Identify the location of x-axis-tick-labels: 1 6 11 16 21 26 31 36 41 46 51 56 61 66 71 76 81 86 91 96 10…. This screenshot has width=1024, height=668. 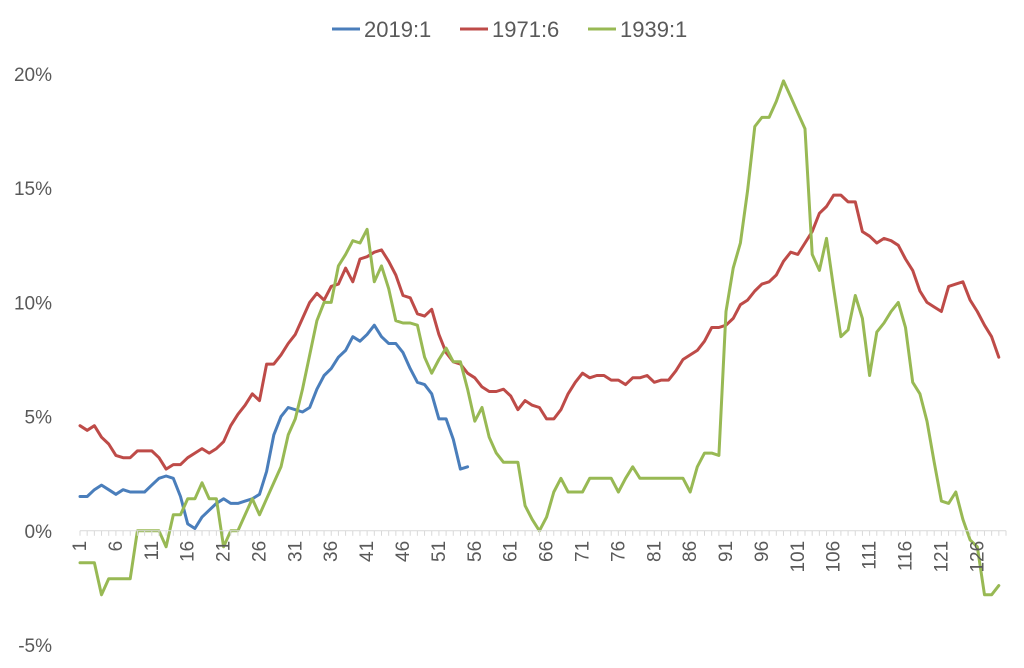
(529, 557).